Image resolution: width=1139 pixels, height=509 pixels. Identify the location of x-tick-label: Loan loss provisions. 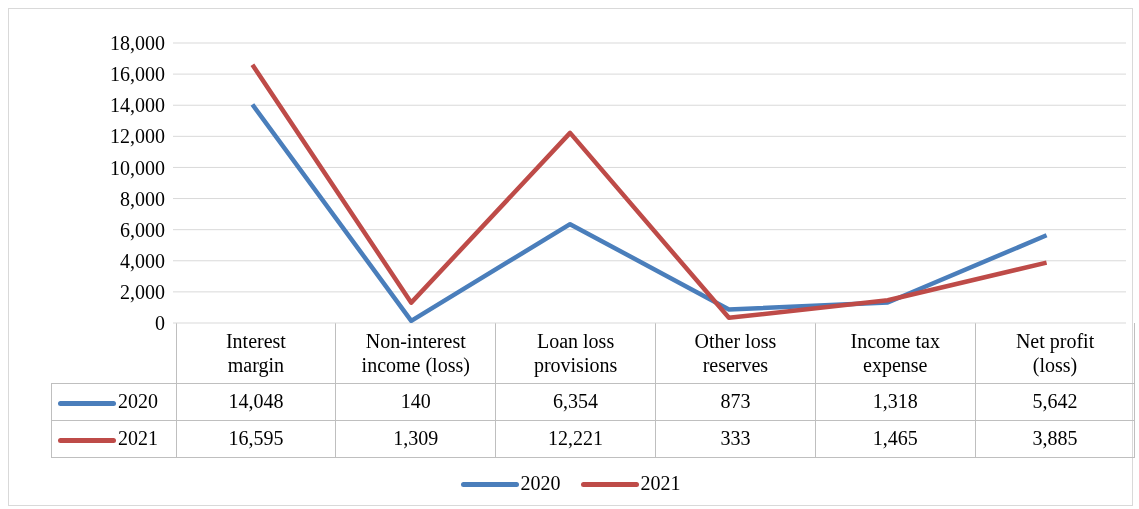
(575, 352).